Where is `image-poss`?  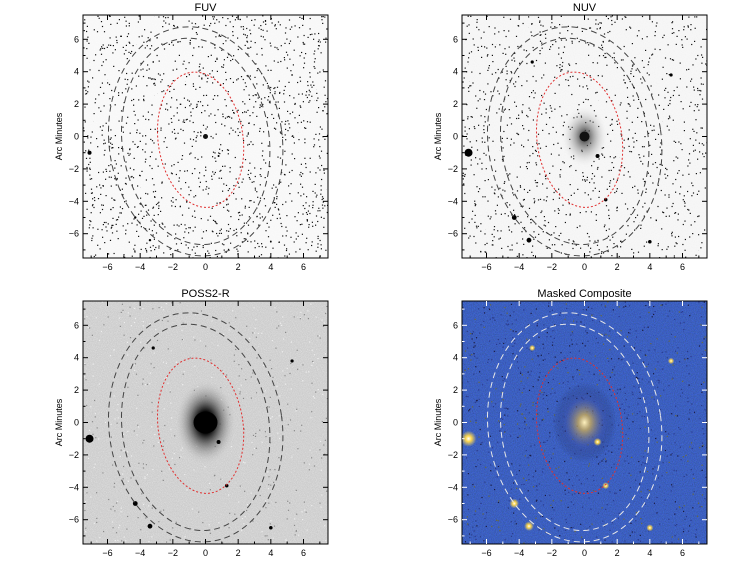
image-poss is located at coordinates (205, 422).